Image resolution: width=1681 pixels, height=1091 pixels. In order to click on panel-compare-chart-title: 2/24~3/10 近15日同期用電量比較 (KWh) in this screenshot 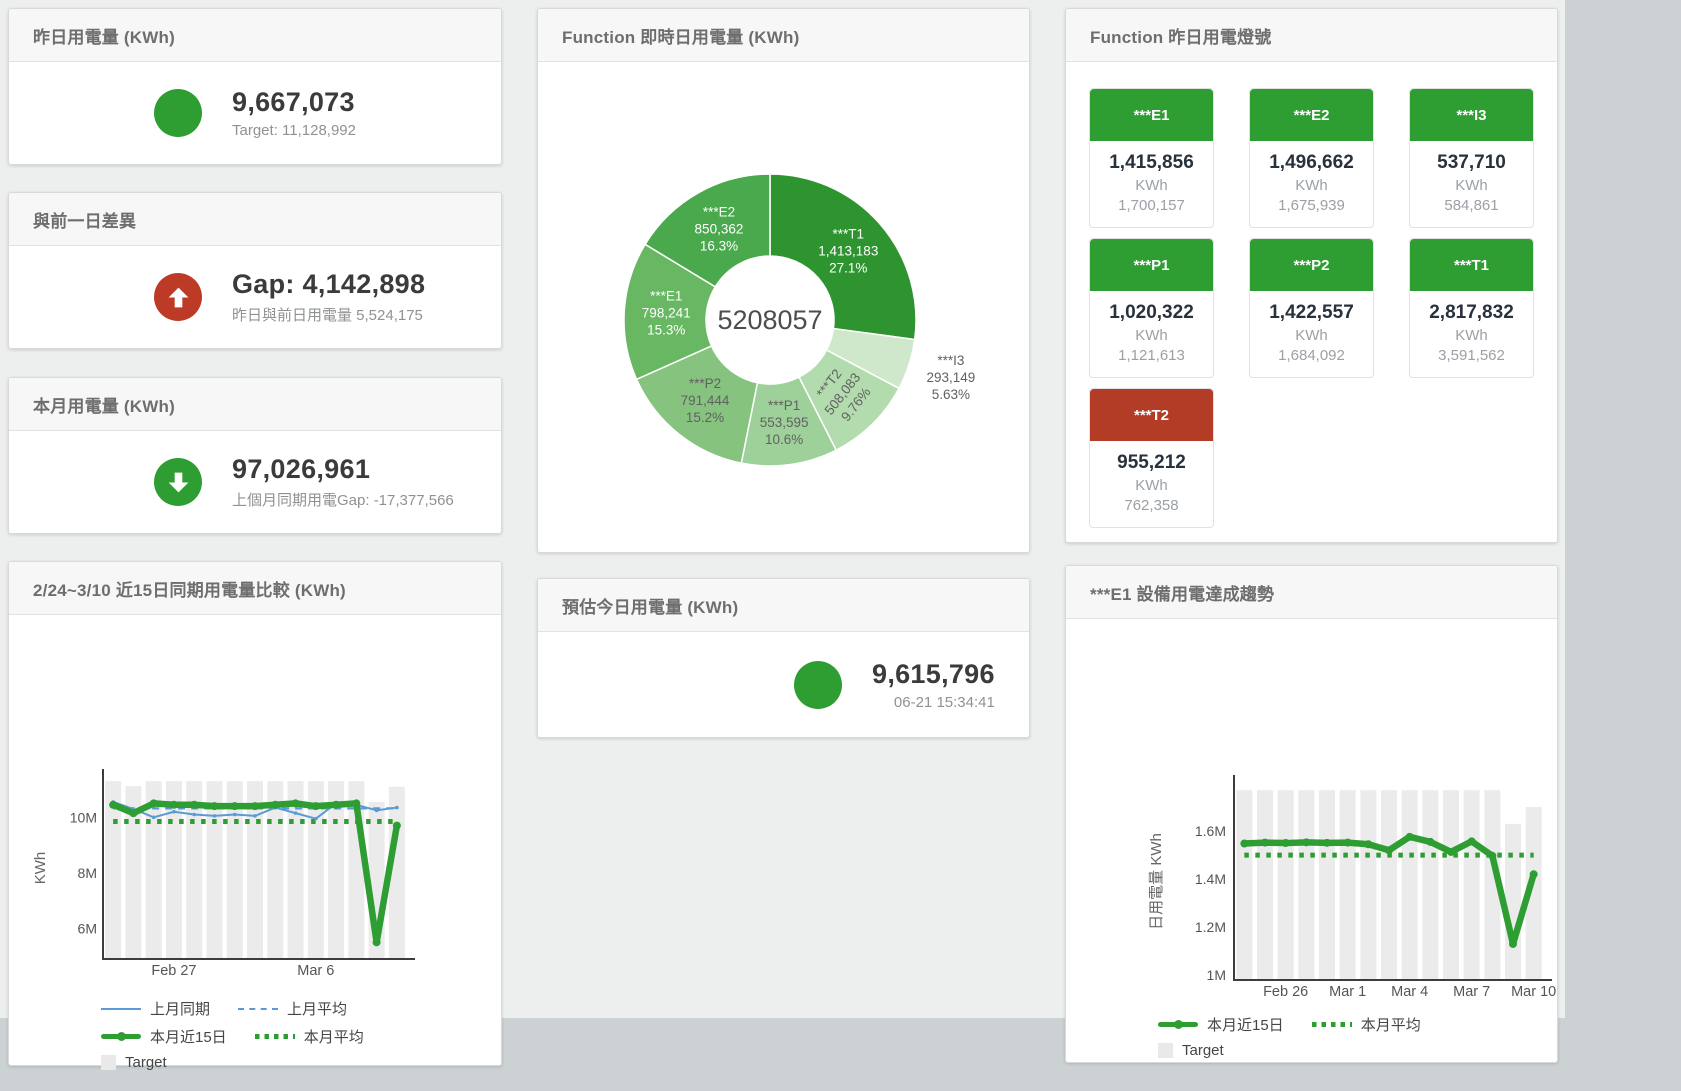, I will do `click(255, 588)`.